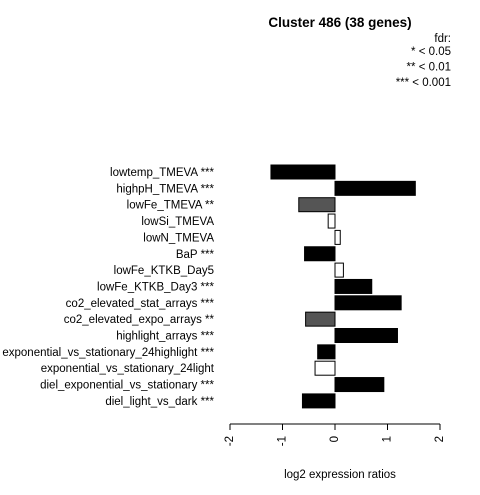 The height and width of the screenshot is (495, 480). What do you see at coordinates (431, 52) in the screenshot?
I see `legend-entry: * < 0.05` at bounding box center [431, 52].